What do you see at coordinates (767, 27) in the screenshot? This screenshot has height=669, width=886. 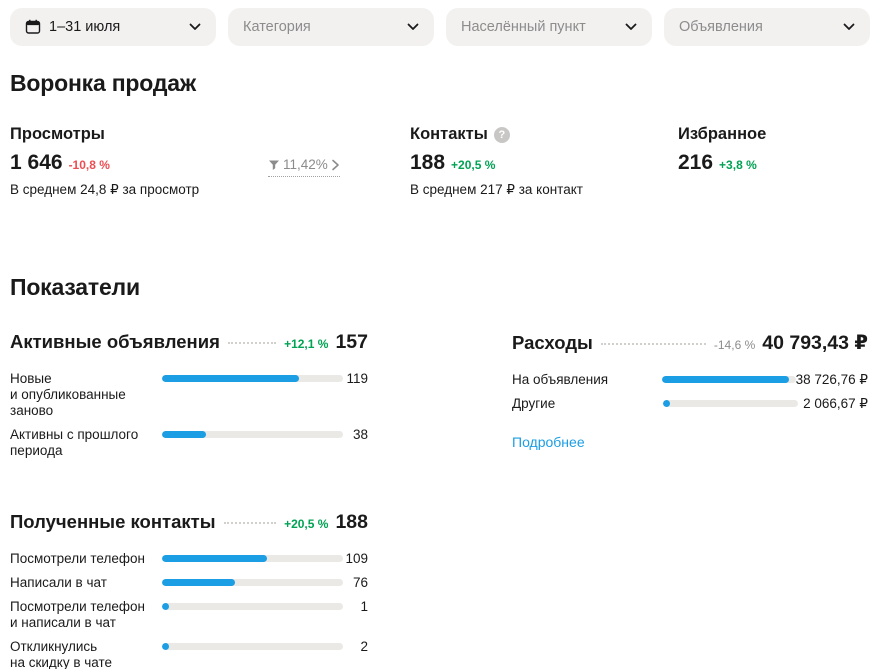 I see `filter-chip-listings: Объявления` at bounding box center [767, 27].